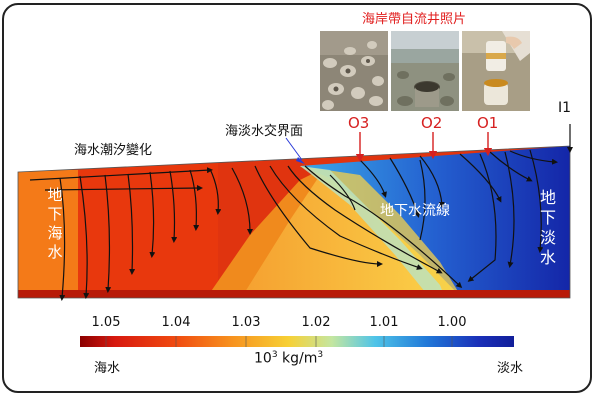  I want to click on colorbar-unit: 103 kg/m3, so click(289, 358).